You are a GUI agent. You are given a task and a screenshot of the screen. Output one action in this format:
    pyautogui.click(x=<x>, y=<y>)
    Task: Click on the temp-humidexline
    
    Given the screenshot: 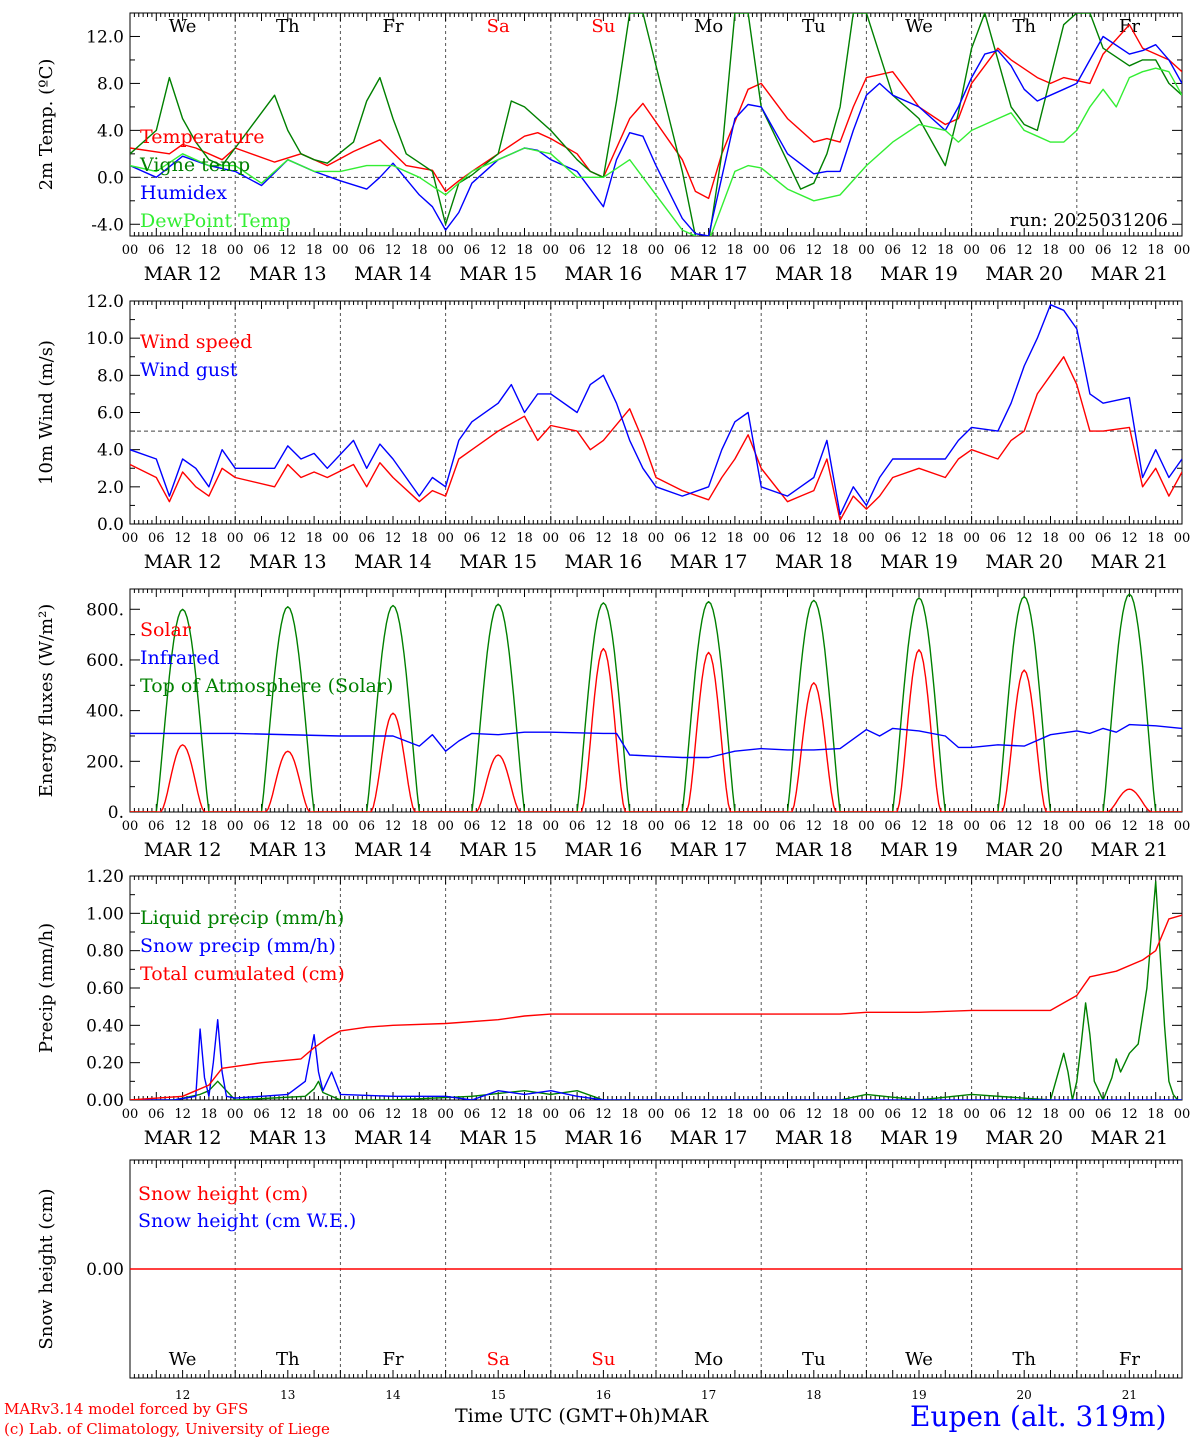 What is the action you would take?
    pyautogui.click(x=656, y=135)
    